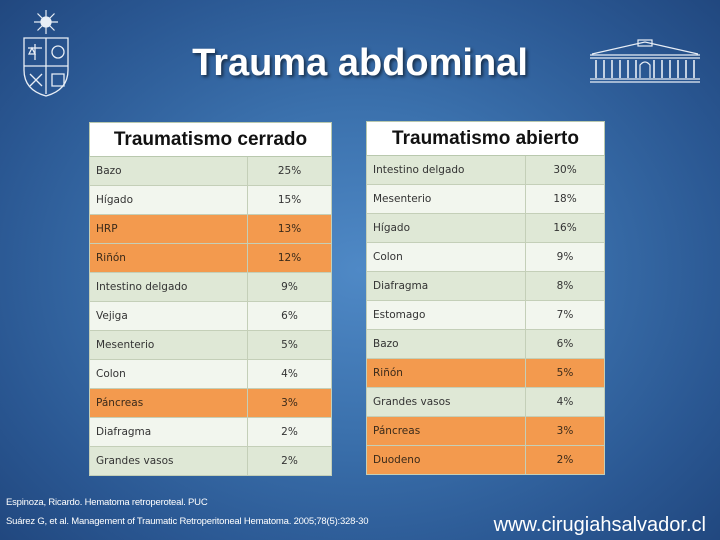 This screenshot has height=540, width=720. What do you see at coordinates (168, 316) in the screenshot?
I see `organ-cell: Vejiga` at bounding box center [168, 316].